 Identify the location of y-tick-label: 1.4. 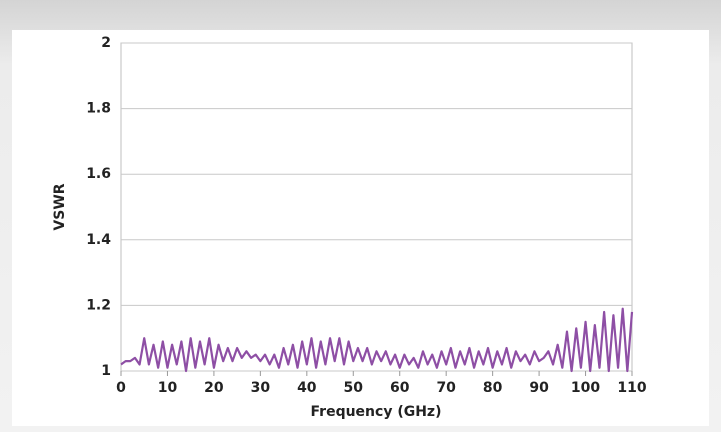
(98, 240).